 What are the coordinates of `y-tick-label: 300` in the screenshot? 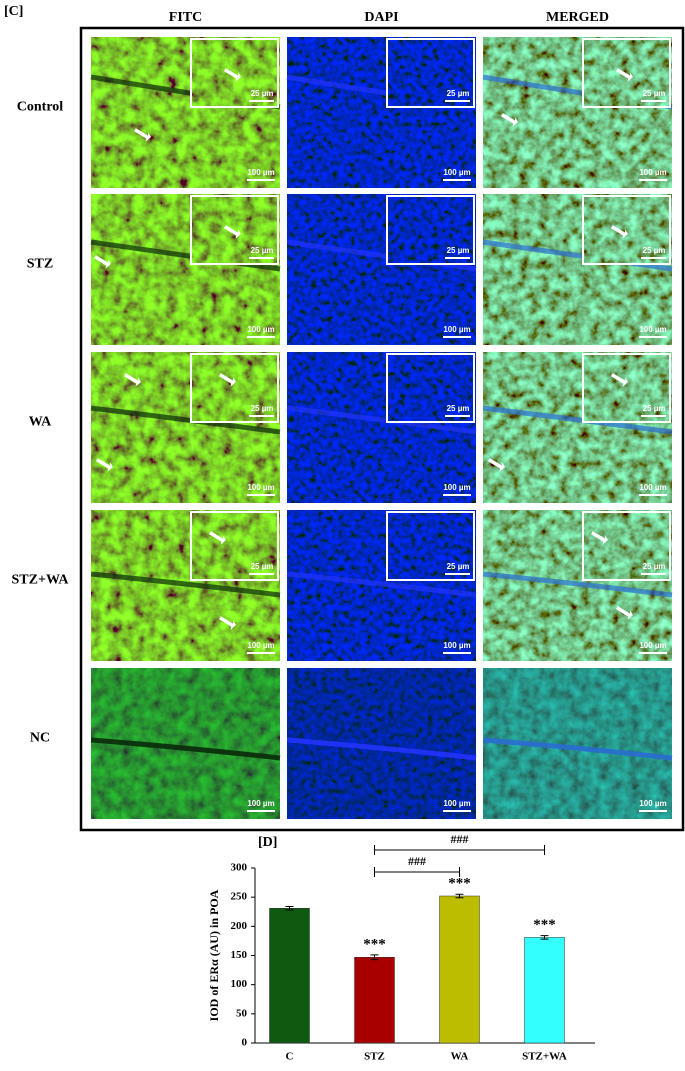 It's located at (239, 868).